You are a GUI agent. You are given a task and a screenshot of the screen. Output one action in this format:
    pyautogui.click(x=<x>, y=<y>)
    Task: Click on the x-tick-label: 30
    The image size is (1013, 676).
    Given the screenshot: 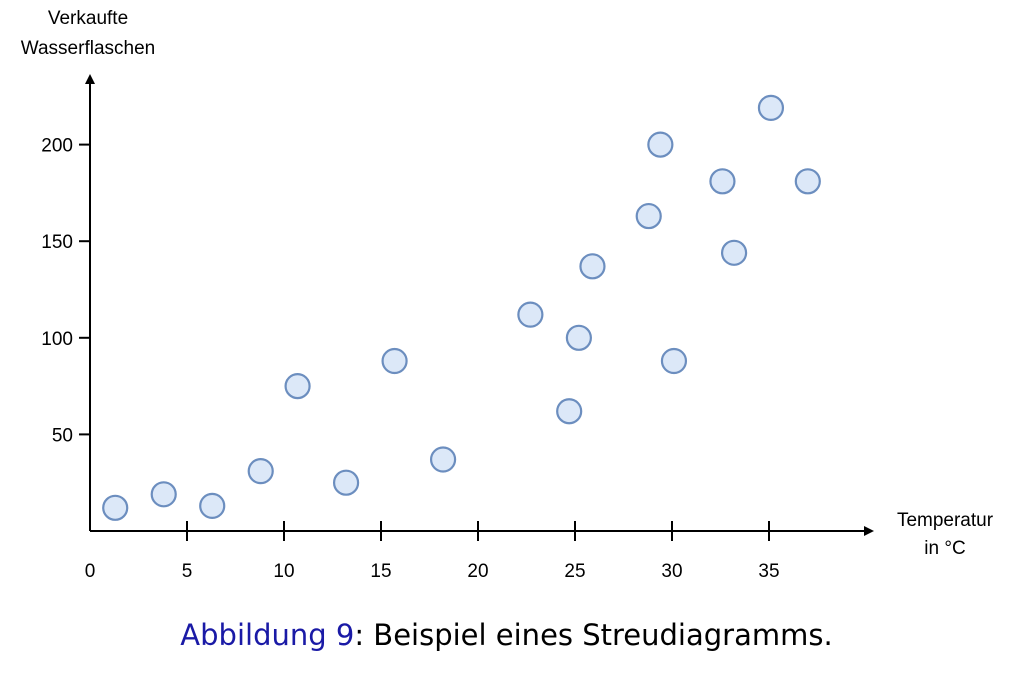 What is the action you would take?
    pyautogui.click(x=671, y=571)
    